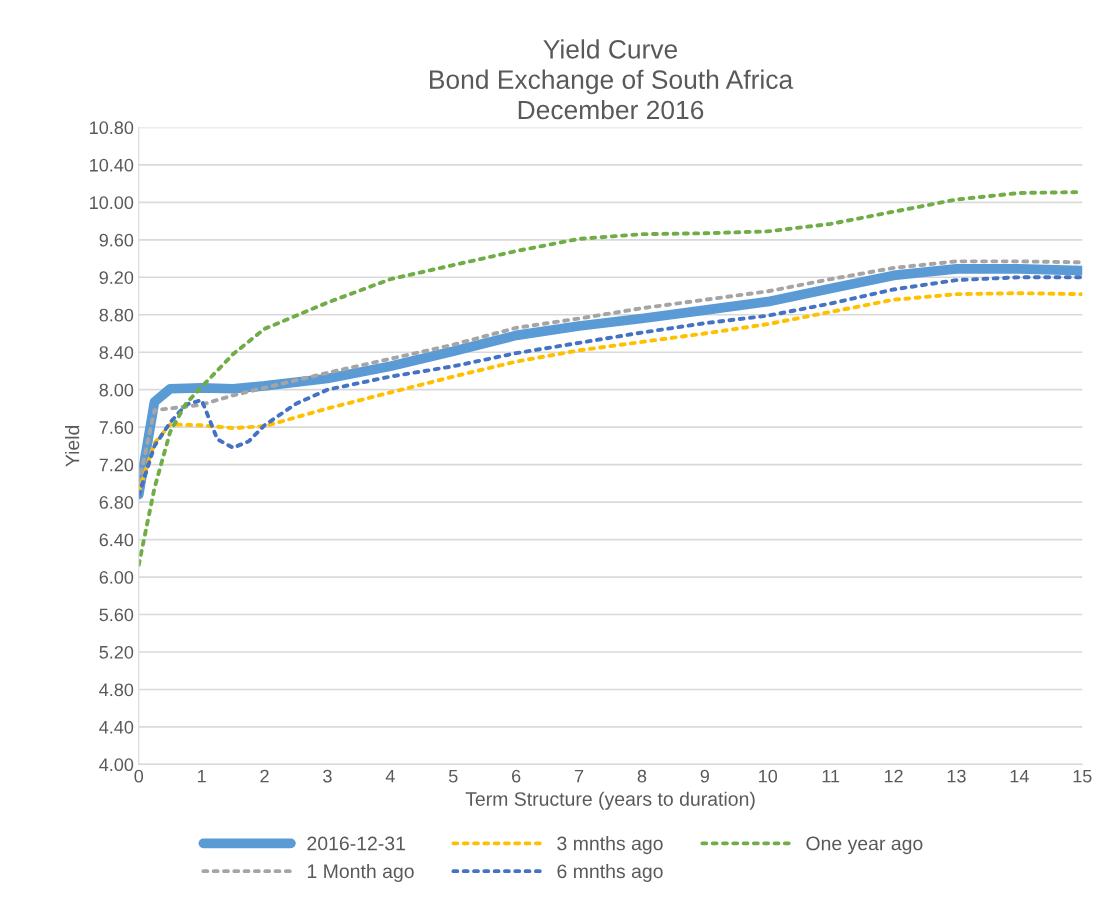 This screenshot has width=1110, height=910. I want to click on x-tick-label: 14, so click(1019, 776).